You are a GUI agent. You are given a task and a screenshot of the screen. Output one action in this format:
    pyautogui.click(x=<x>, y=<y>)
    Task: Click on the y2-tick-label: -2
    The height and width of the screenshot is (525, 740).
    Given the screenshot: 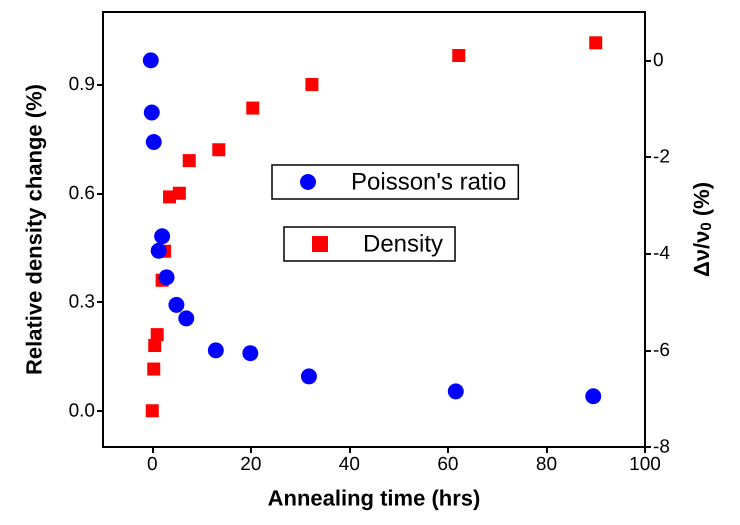 What is the action you would take?
    pyautogui.click(x=661, y=157)
    